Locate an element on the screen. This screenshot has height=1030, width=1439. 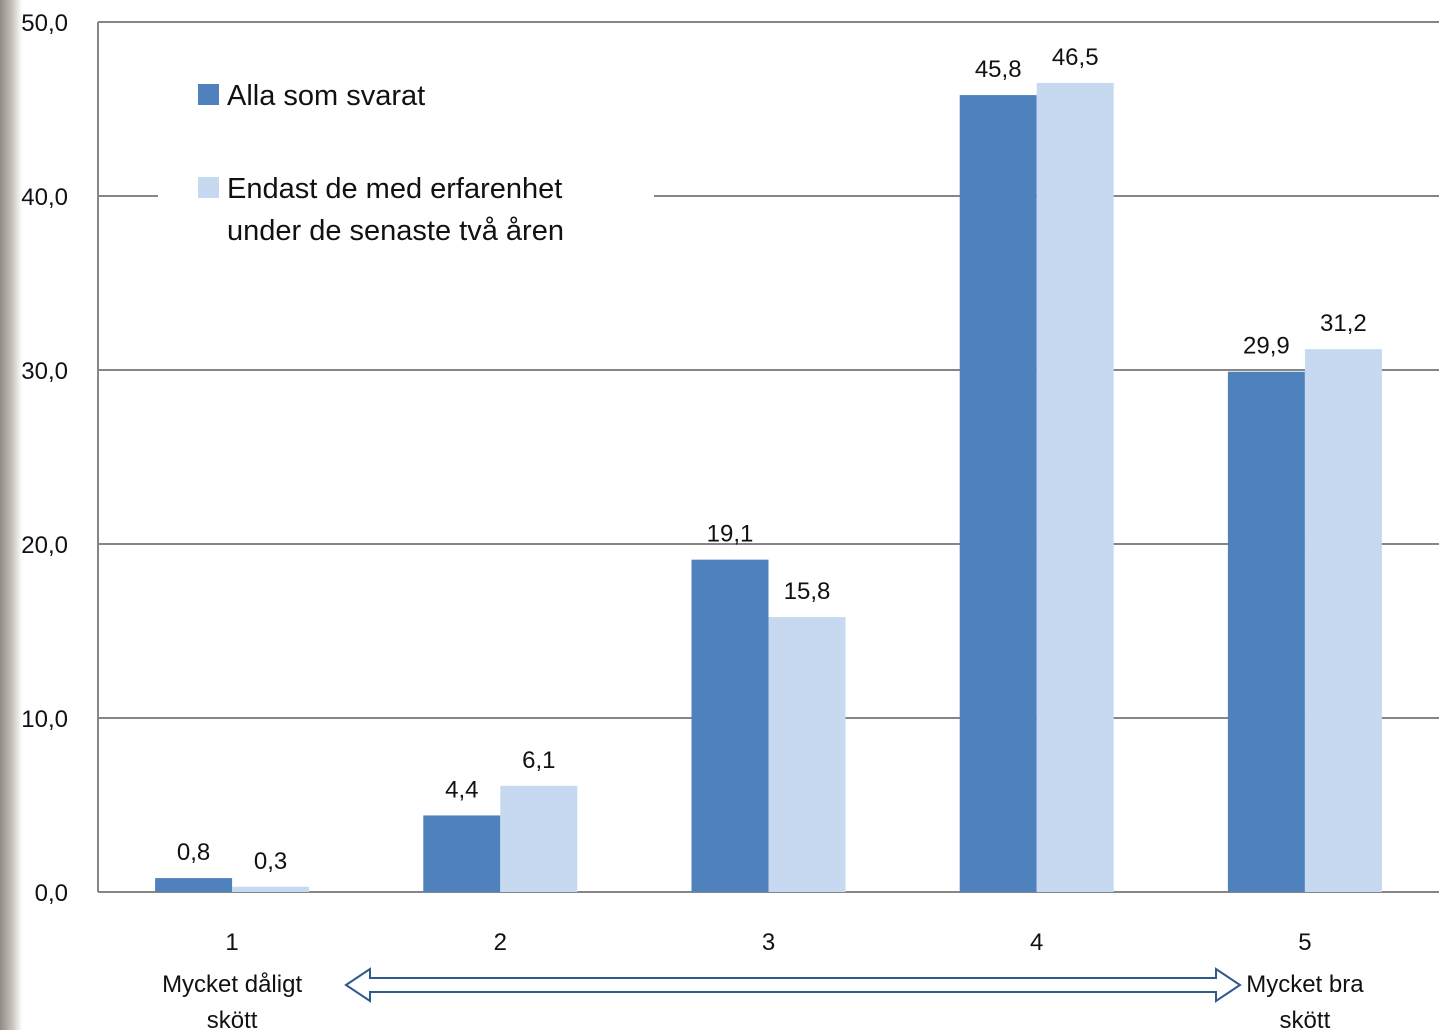
scale-low-label: skött is located at coordinates (232, 1018).